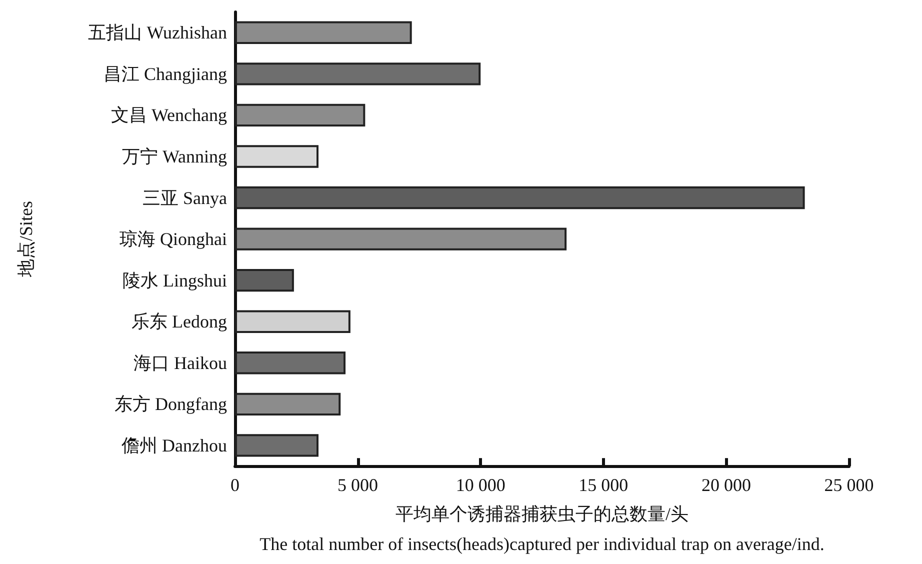 The image size is (922, 564). Describe the element at coordinates (184, 198) in the screenshot. I see `y-tick-label: 三亚 Sanya` at that location.